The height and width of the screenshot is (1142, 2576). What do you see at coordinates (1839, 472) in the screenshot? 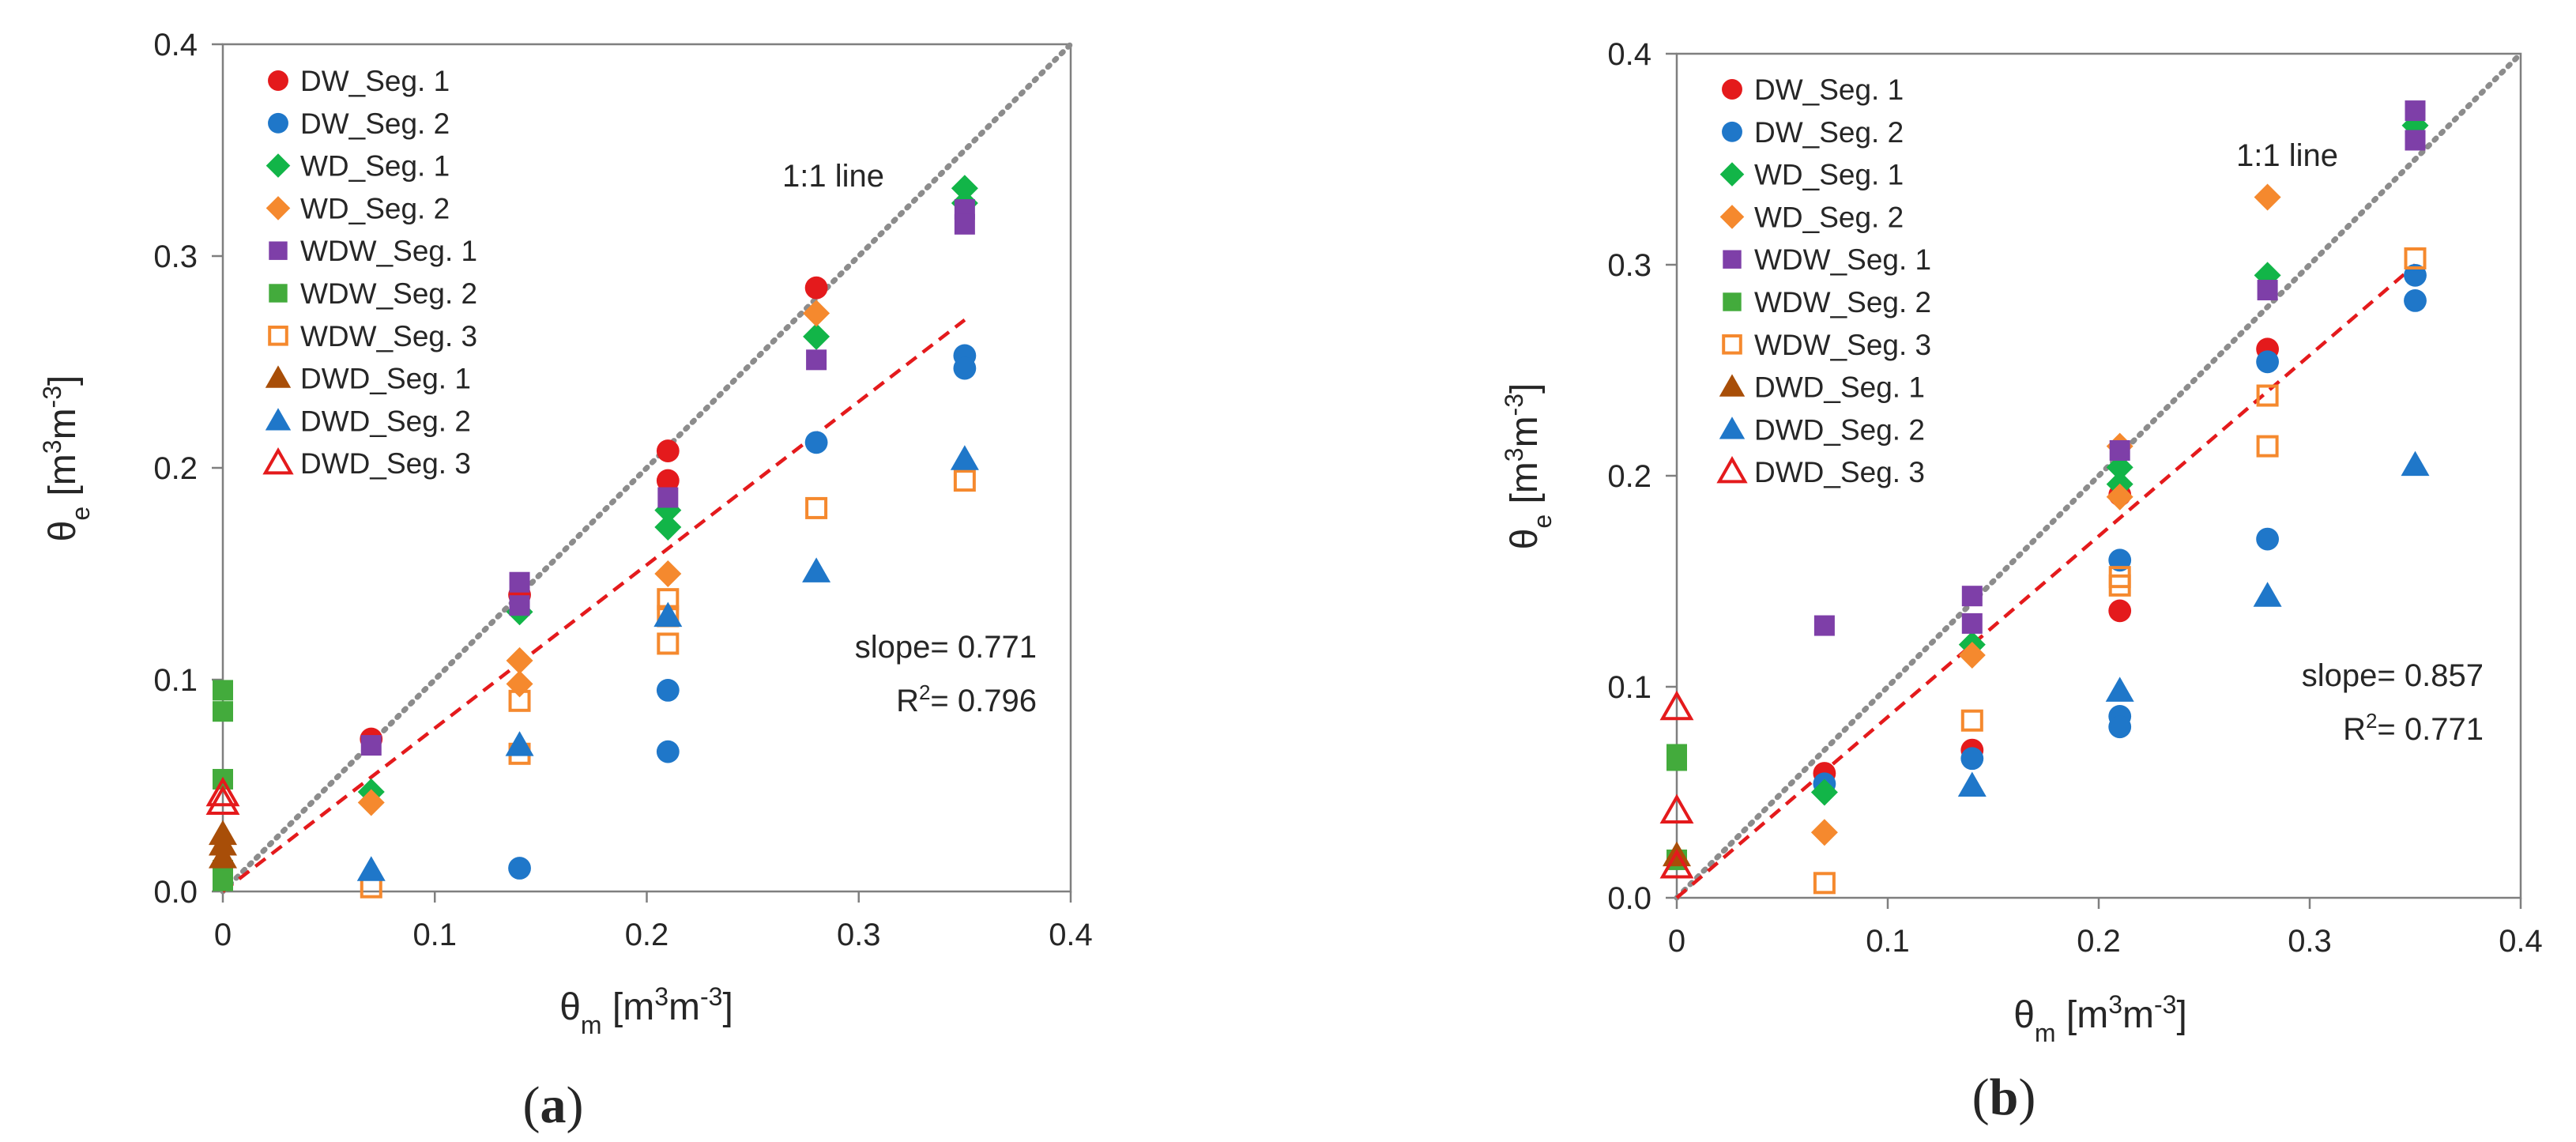
I see `legend-label: DWD_Seg. 3` at bounding box center [1839, 472].